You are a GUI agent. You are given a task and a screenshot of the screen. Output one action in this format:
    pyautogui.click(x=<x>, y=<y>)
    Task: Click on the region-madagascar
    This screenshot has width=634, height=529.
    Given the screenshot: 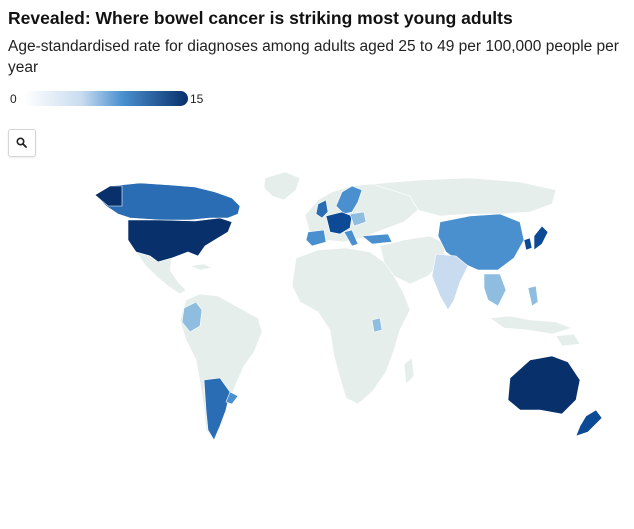 What is the action you would take?
    pyautogui.click(x=409, y=371)
    